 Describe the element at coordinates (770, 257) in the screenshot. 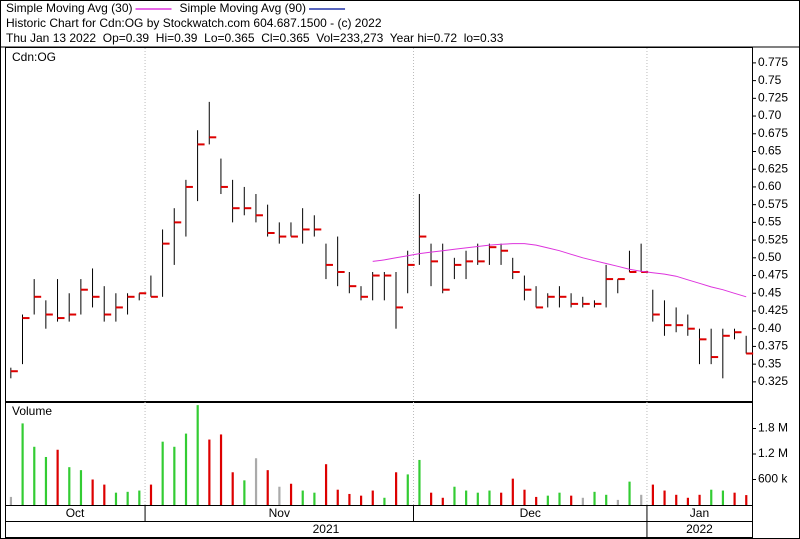

I see `y-tick-label: 0.50` at that location.